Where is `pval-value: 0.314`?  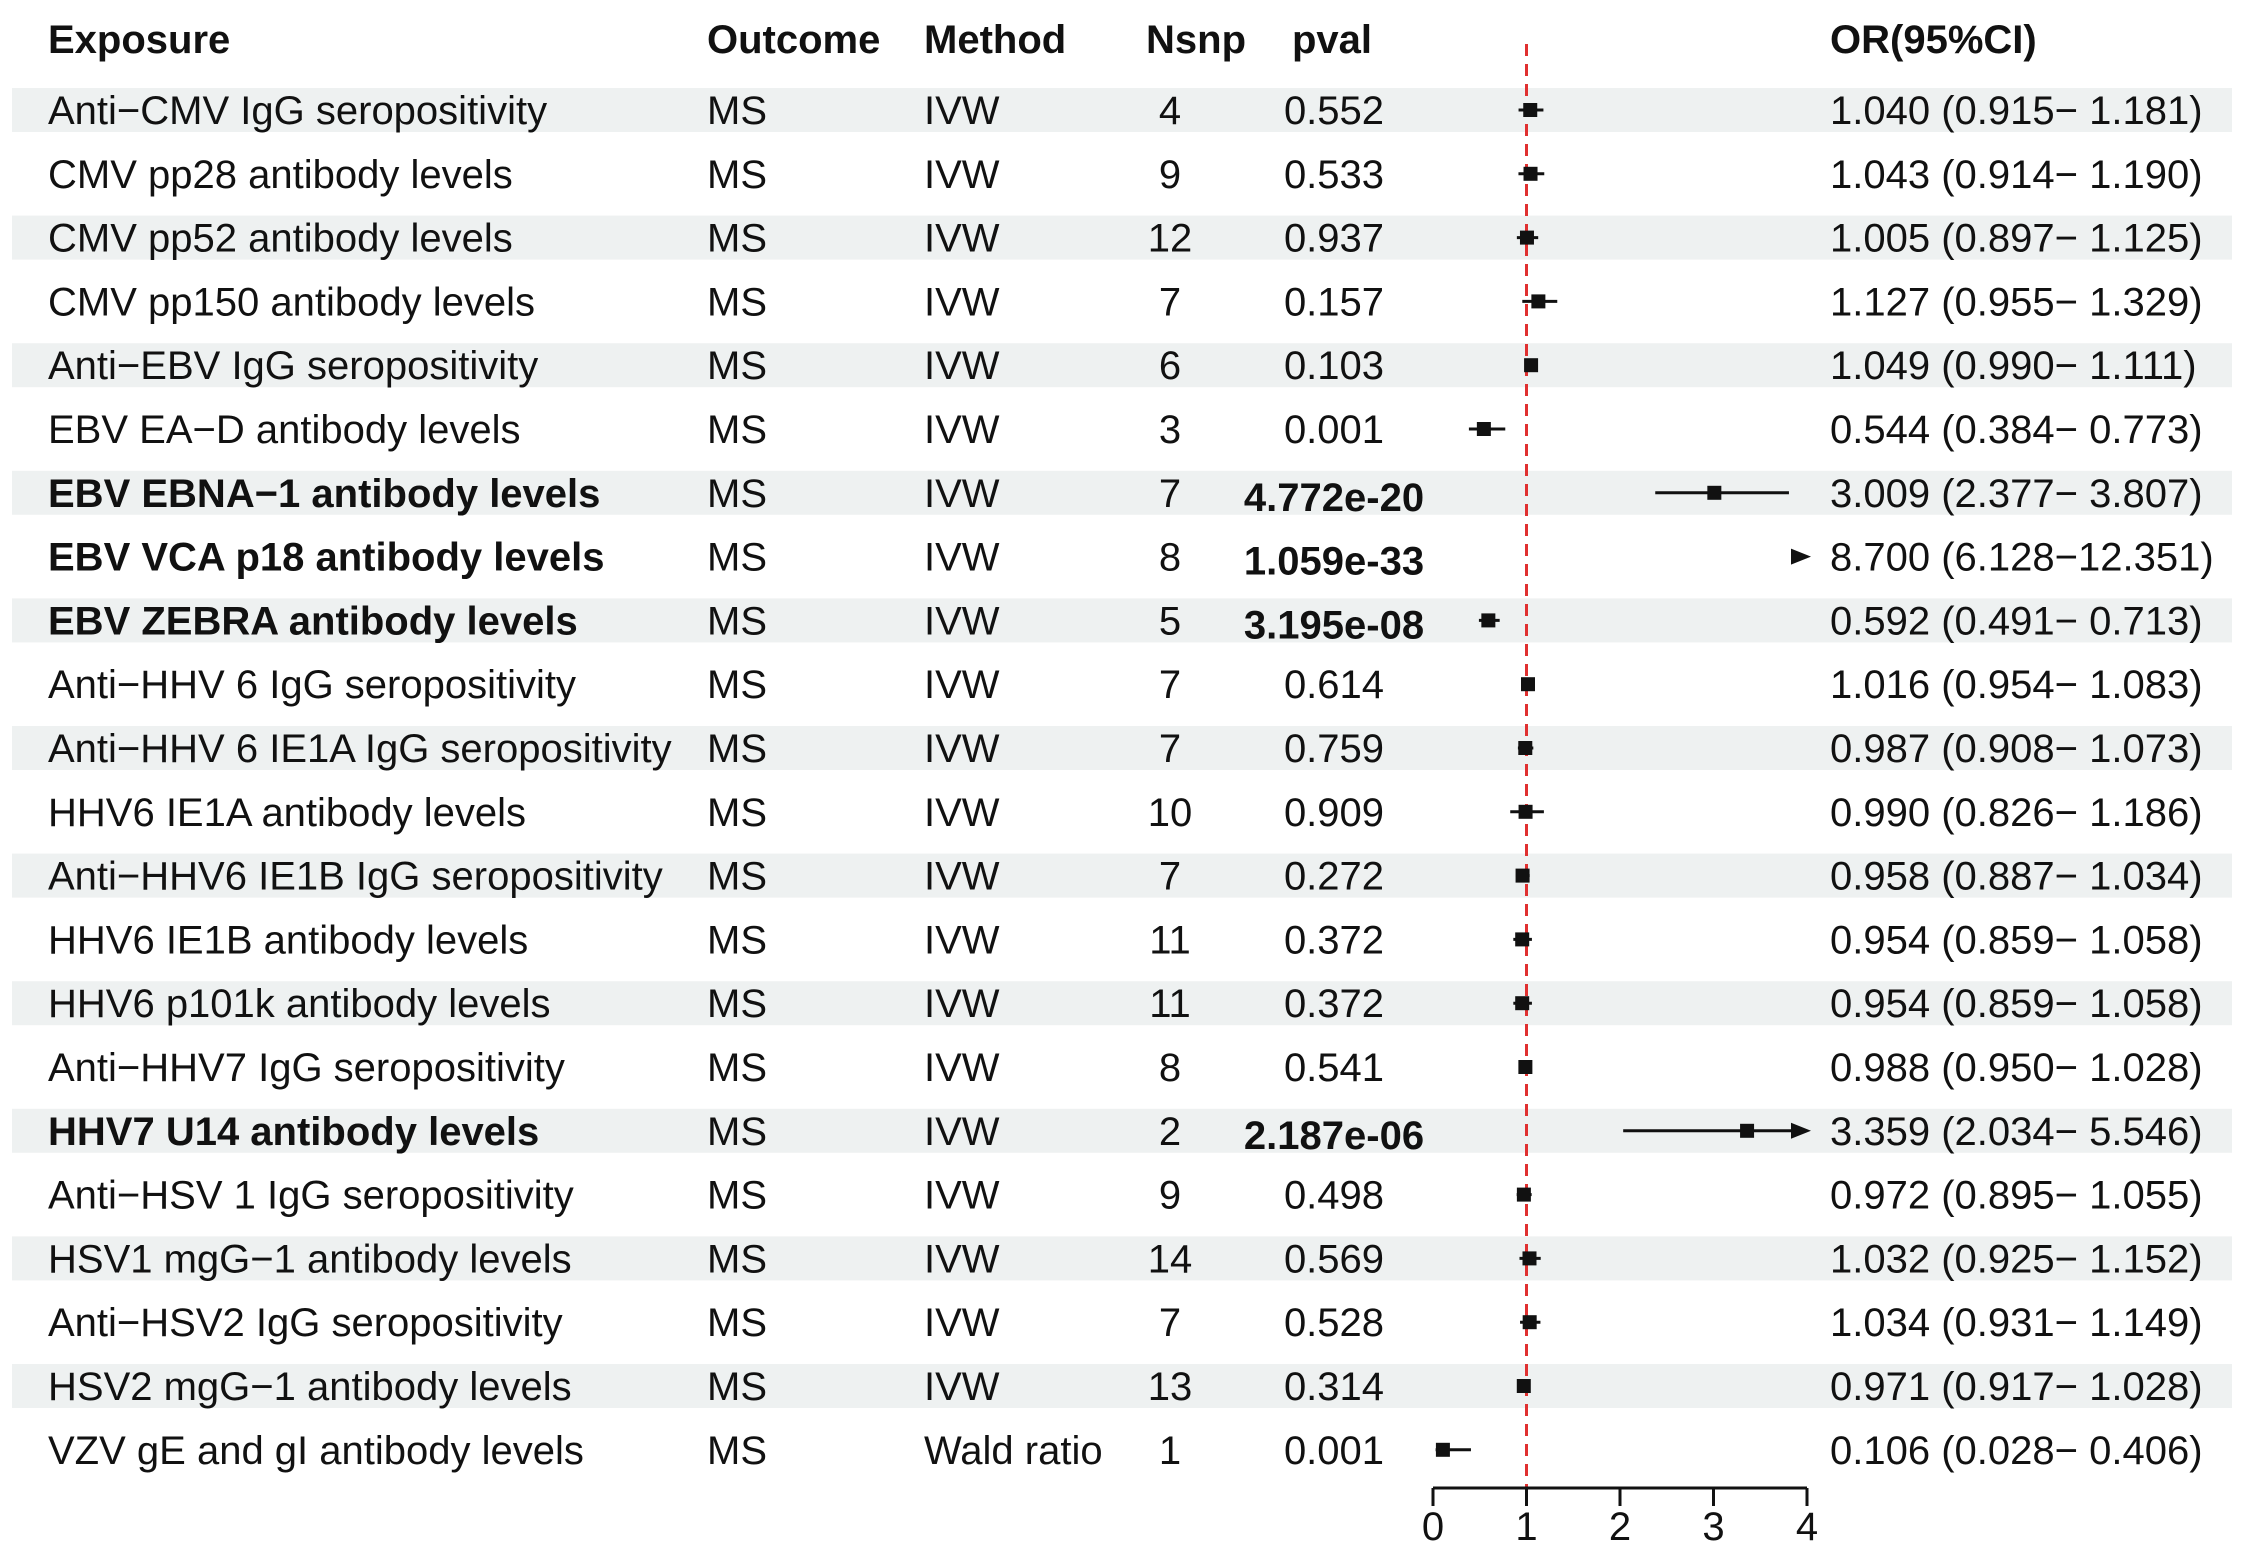
pval-value: 0.314 is located at coordinates (1334, 1387).